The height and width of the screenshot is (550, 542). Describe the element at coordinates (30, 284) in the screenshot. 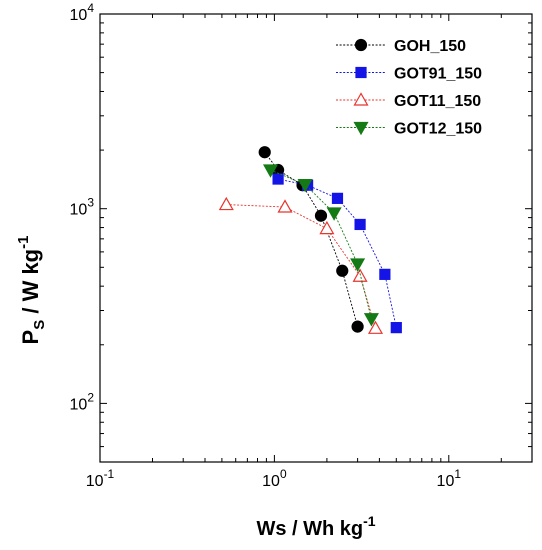

I see `y-axis-title-rest: / W kg` at that location.